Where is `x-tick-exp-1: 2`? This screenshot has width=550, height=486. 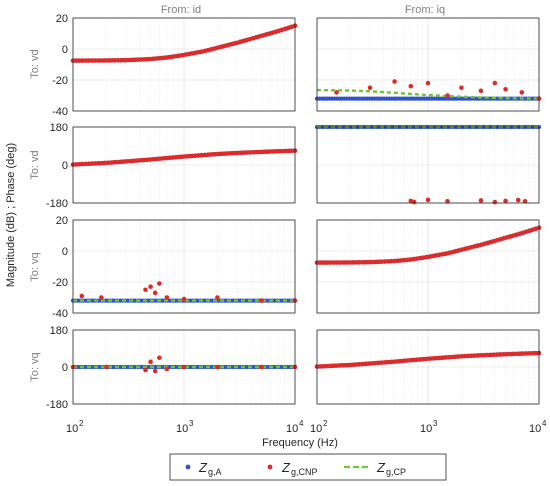 x-tick-exp-1: 2 is located at coordinates (81, 423).